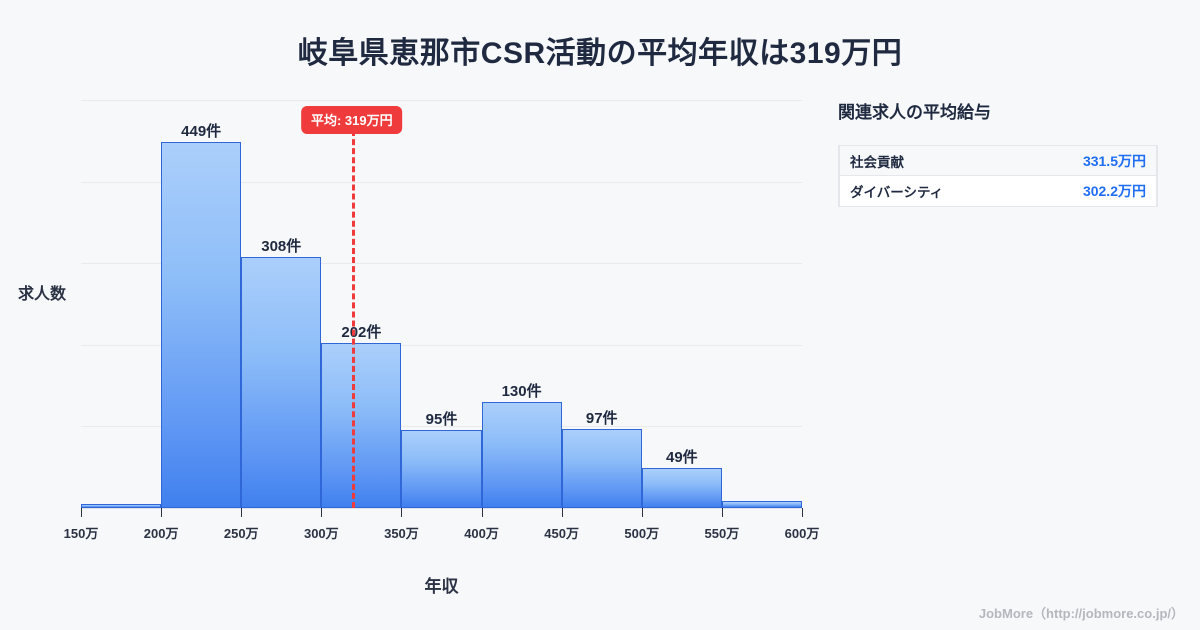 This screenshot has width=1200, height=630. Describe the element at coordinates (877, 162) in the screenshot. I see `related-salary-label: 社会貢献` at that location.